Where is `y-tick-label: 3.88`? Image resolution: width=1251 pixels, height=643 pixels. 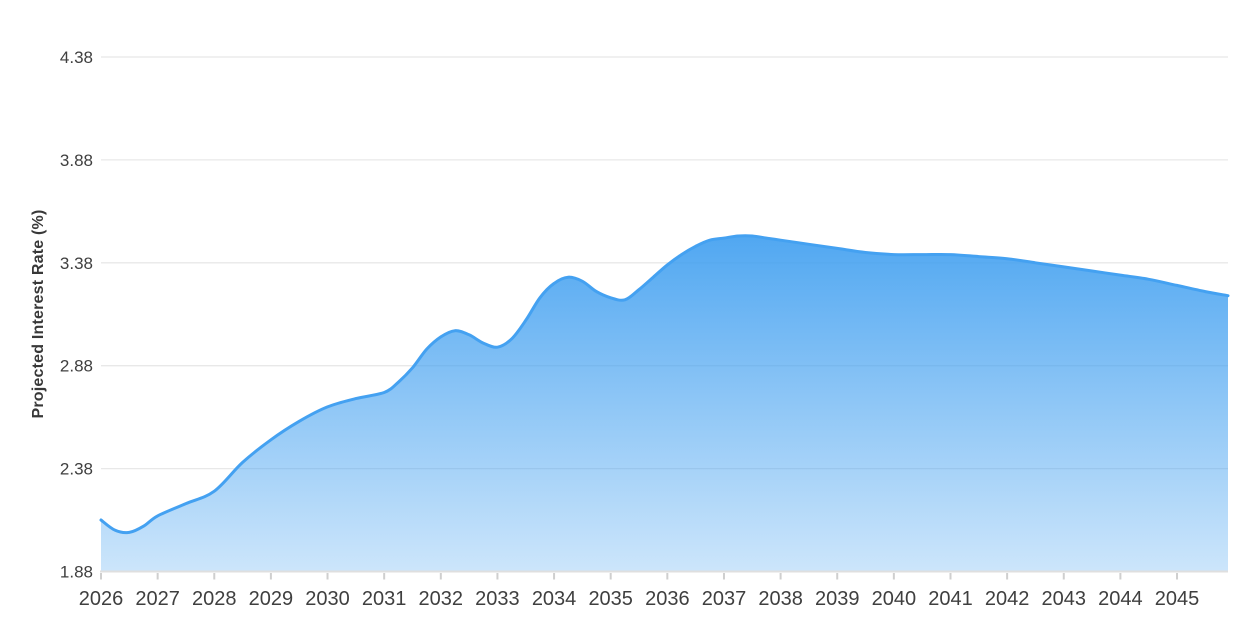
y-tick-label: 3.88 is located at coordinates (76, 160).